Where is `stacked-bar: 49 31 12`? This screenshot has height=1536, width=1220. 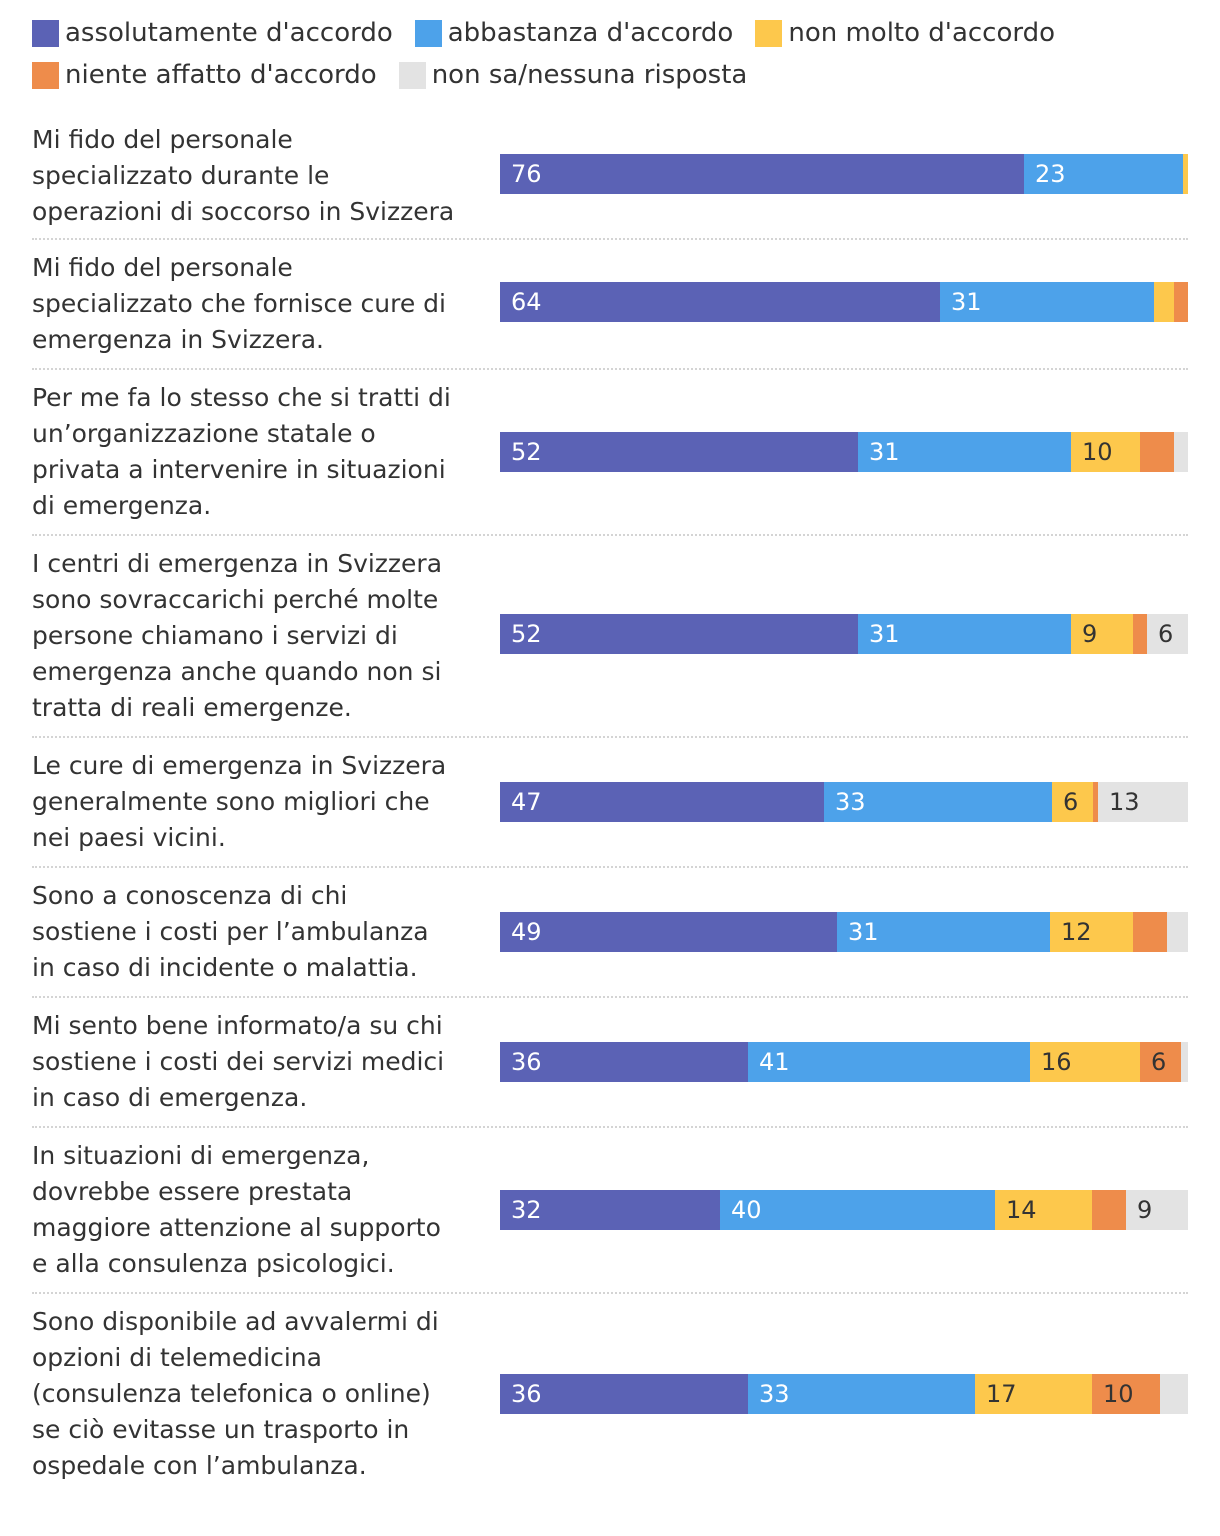
stacked-bar: 49 31 12 is located at coordinates (844, 932).